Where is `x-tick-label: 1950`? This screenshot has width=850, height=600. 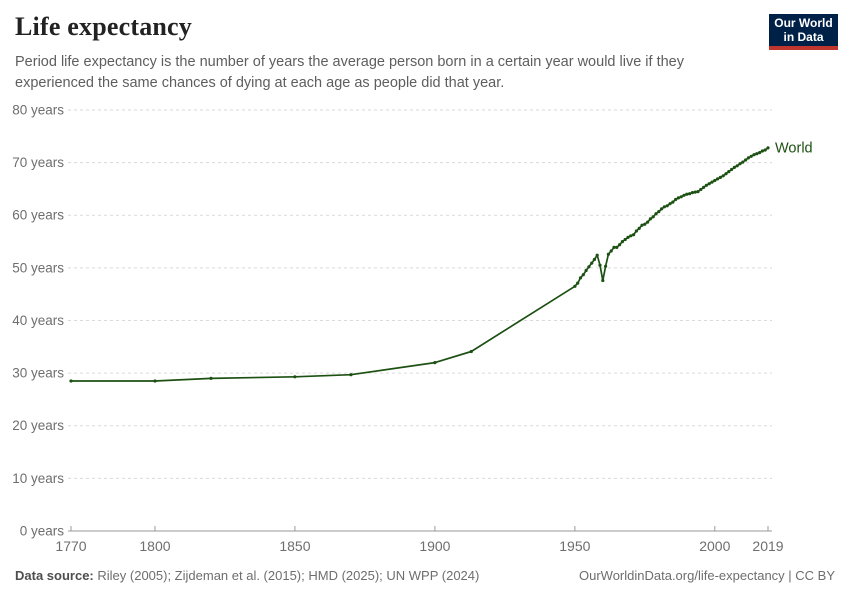 x-tick-label: 1950 is located at coordinates (574, 546).